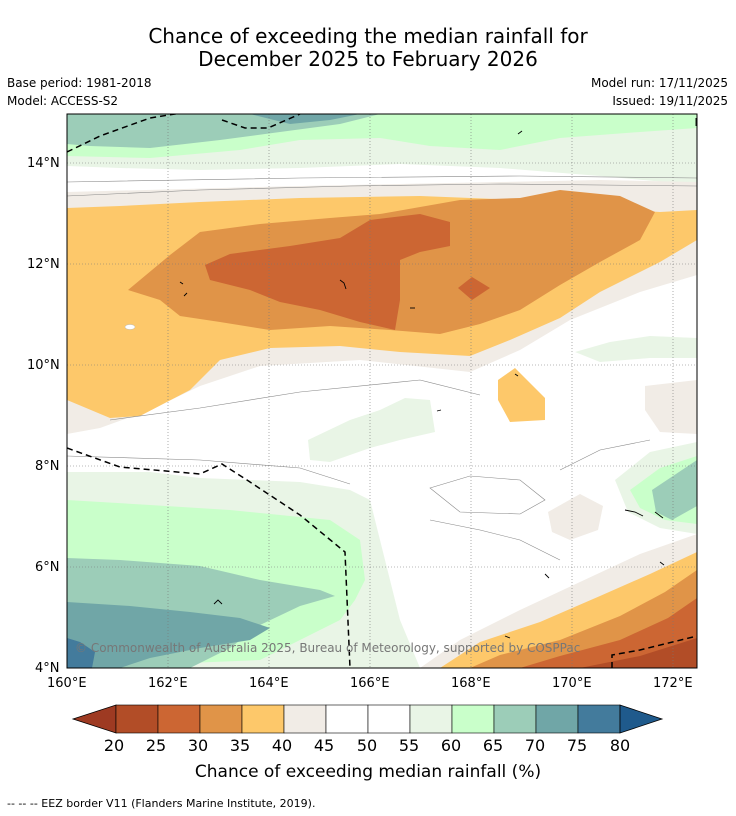 This screenshot has width=736, height=816. What do you see at coordinates (43, 365) in the screenshot?
I see `y-tick-10n: 10°N` at bounding box center [43, 365].